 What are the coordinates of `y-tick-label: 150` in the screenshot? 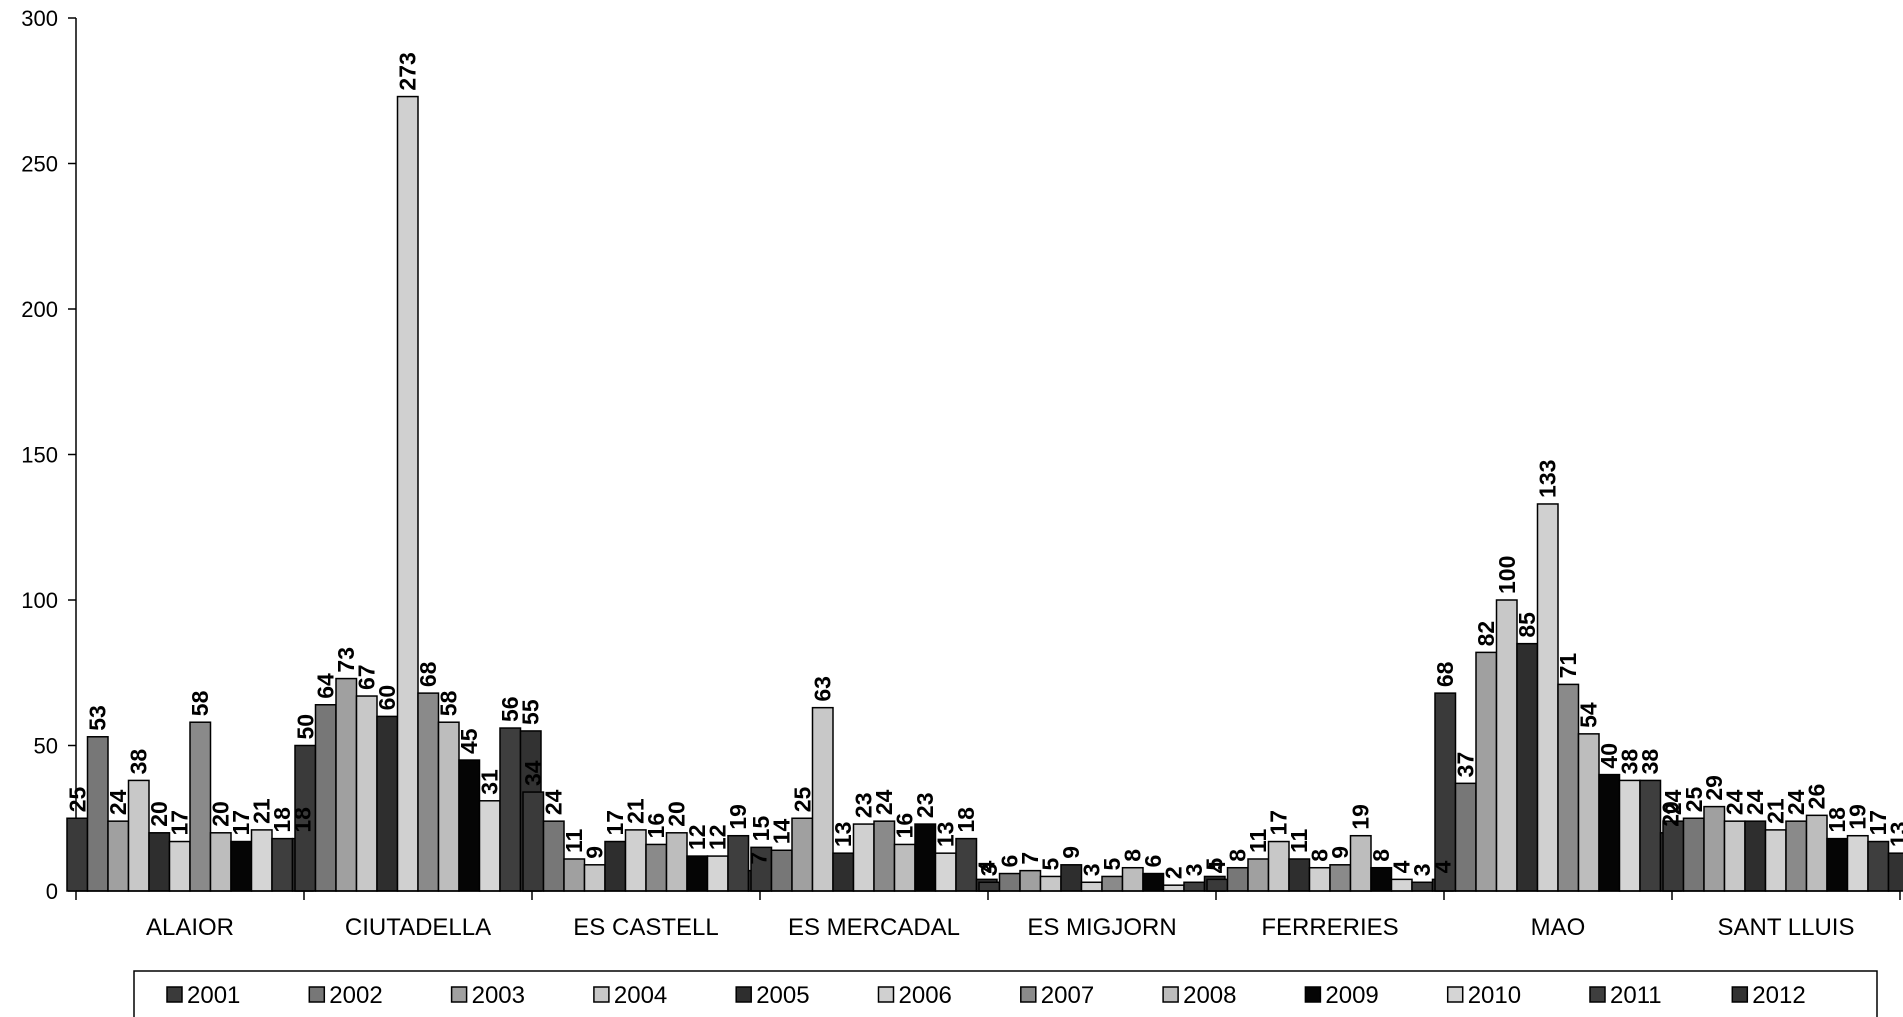 It's located at (39, 455).